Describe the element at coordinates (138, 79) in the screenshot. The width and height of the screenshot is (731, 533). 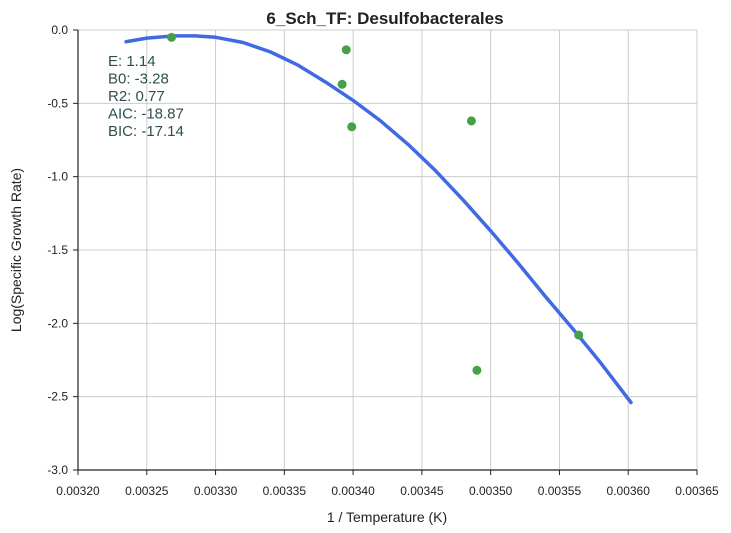
I see `fit-stat-line: B0: -3.28` at that location.